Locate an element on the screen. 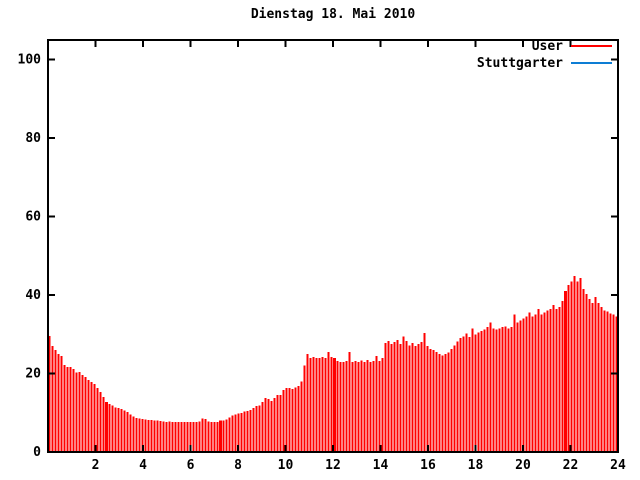 The image size is (640, 480). svg-text: 80 is located at coordinates (33, 138).